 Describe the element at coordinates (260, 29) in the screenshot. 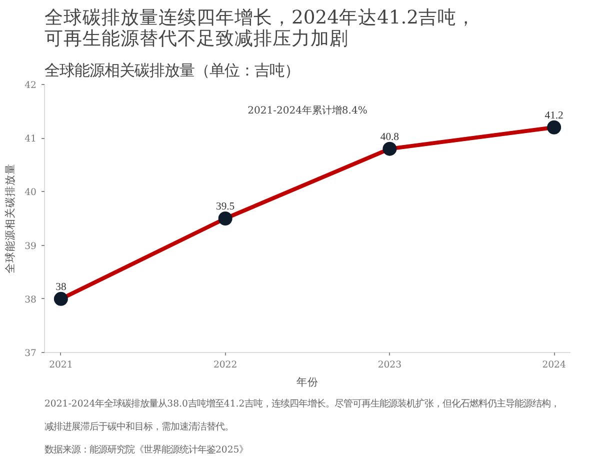

I see `chart-title: 全球碳排放量连续四年增长，2024年达41.2吉吨，可再生能源替代不足致减排压力加剧` at that location.